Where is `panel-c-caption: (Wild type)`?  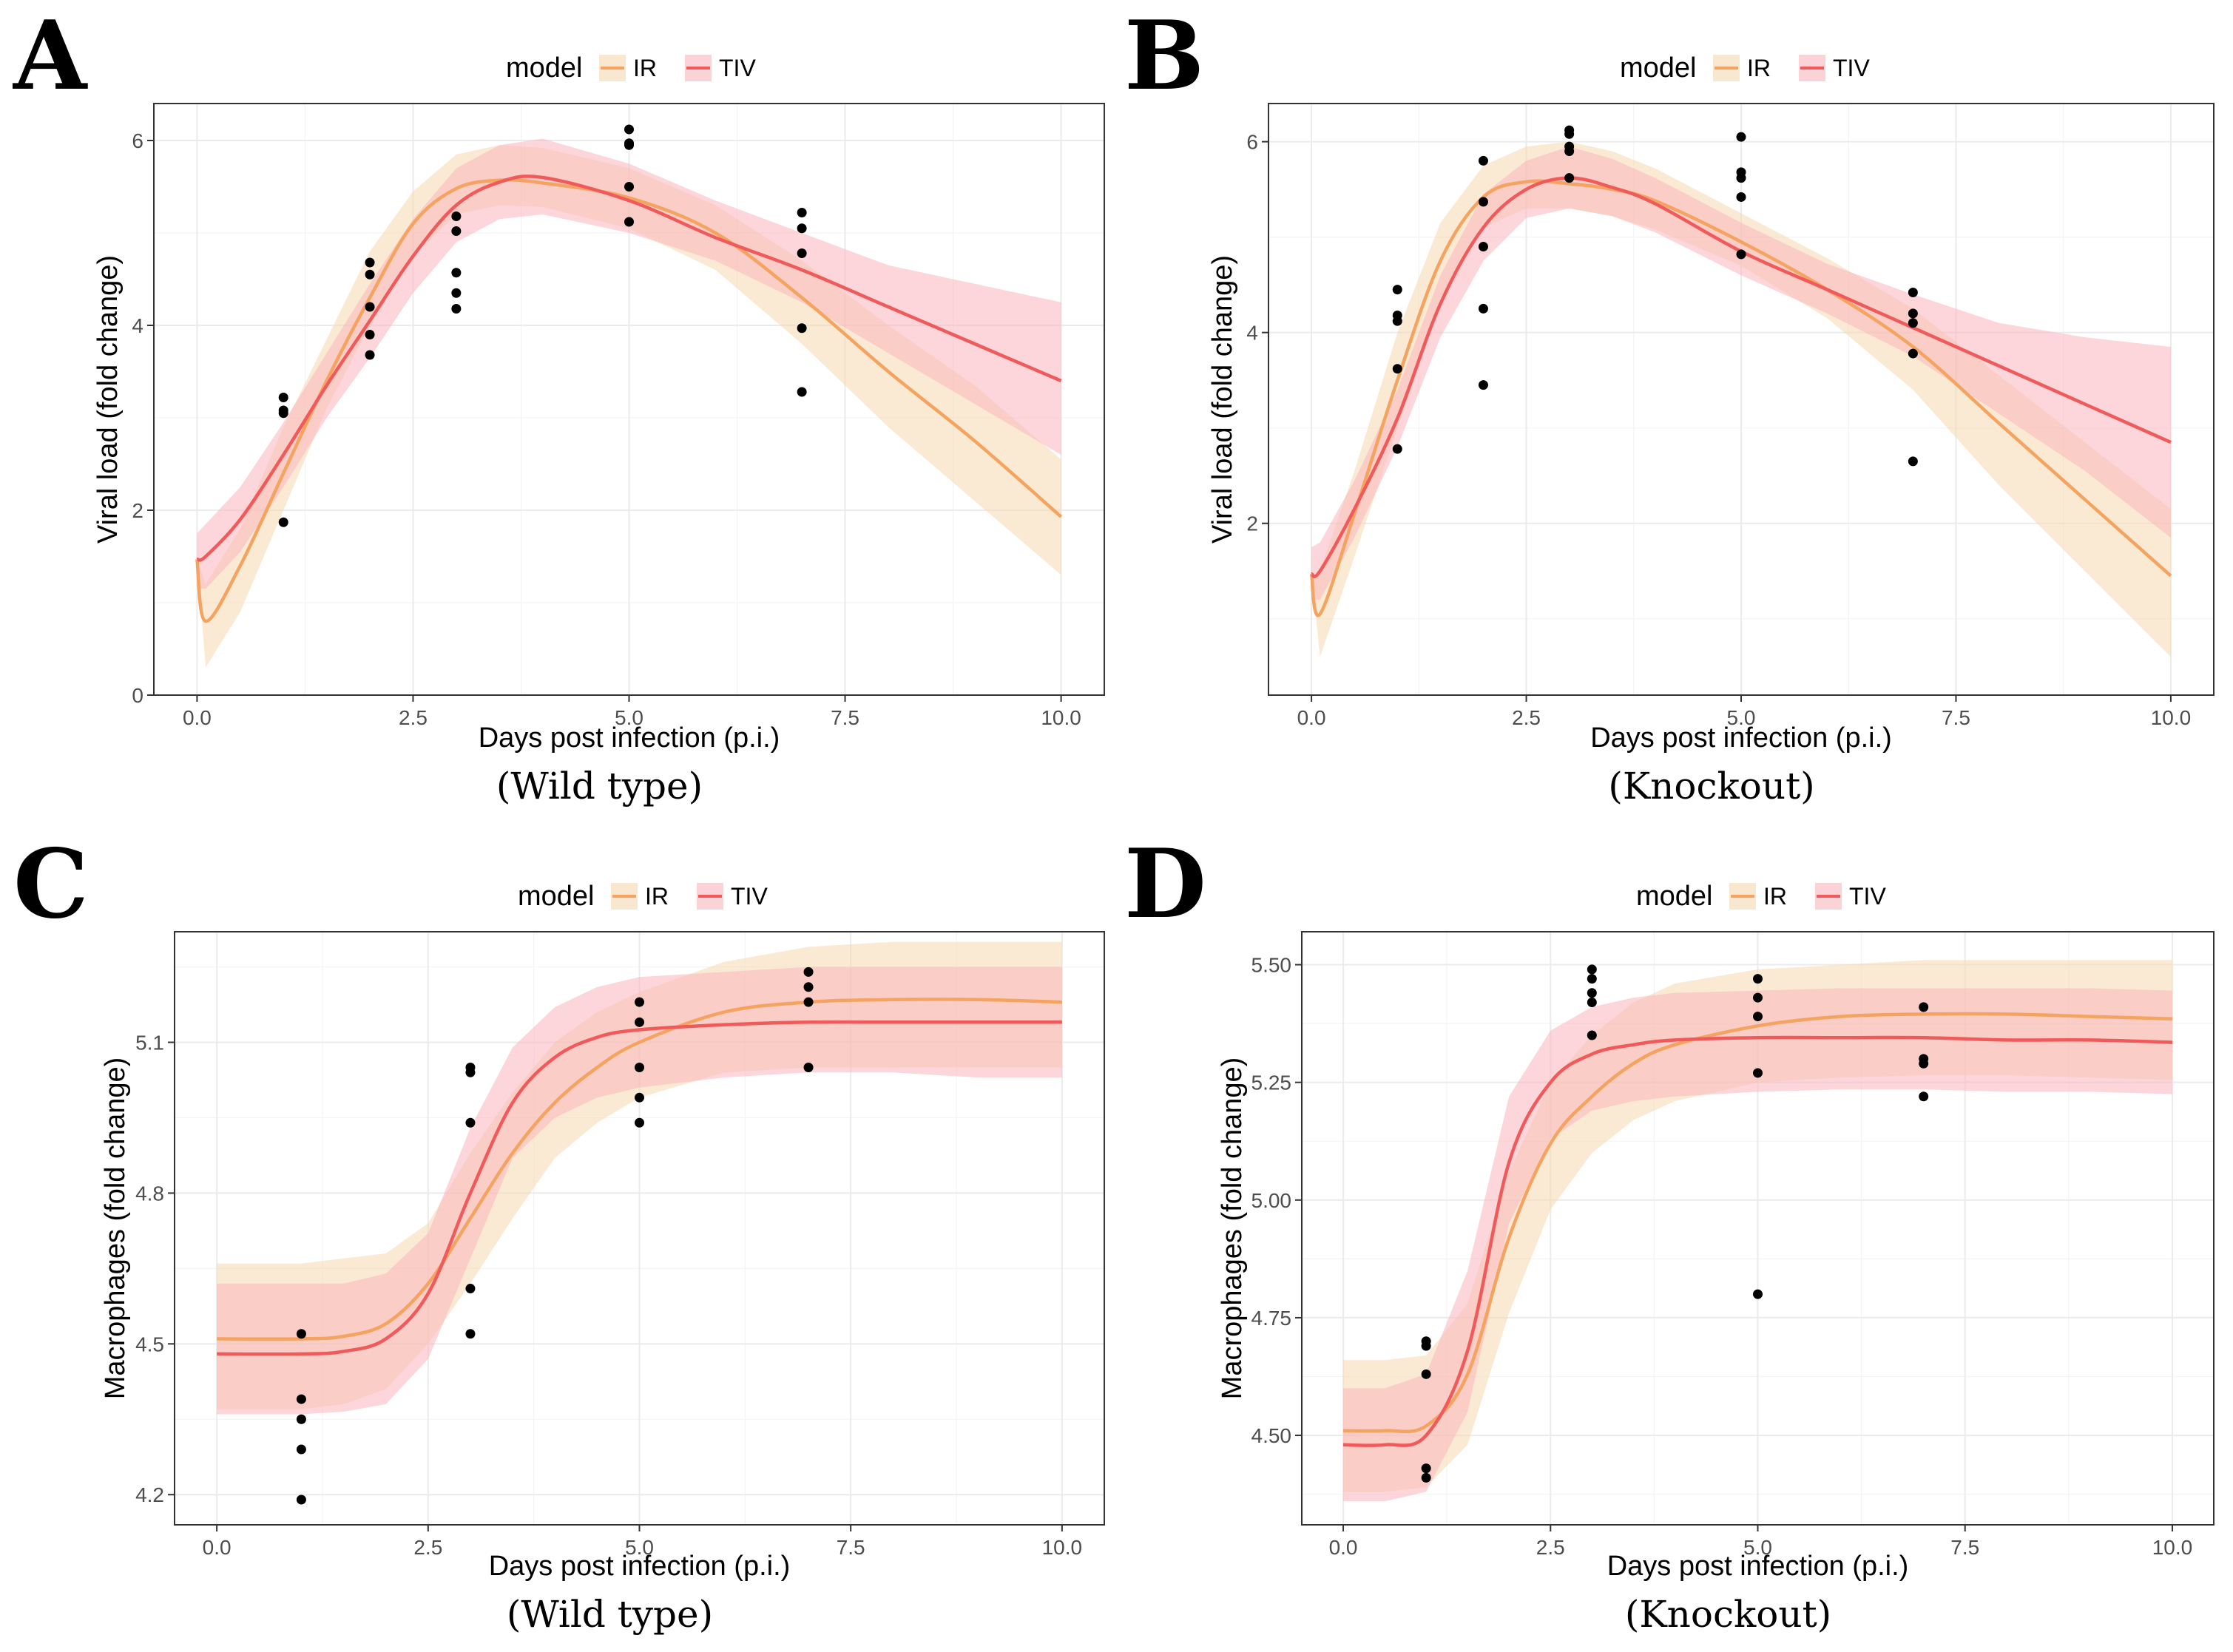
panel-c-caption: (Wild type) is located at coordinates (610, 1615).